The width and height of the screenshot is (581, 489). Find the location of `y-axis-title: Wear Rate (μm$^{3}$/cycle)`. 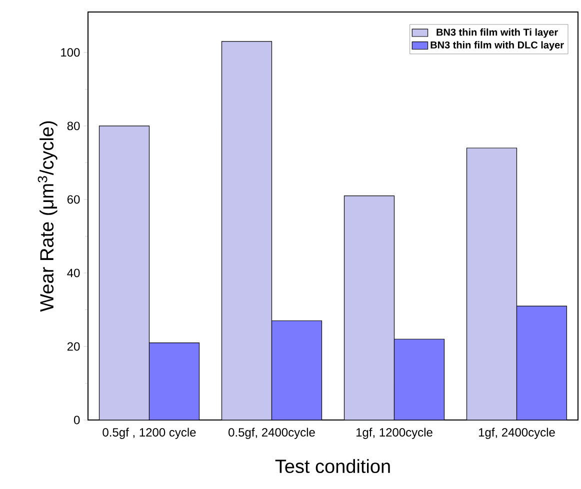

y-axis-title: Wear Rate (μm$^{3}$/cycle) is located at coordinates (48, 216).